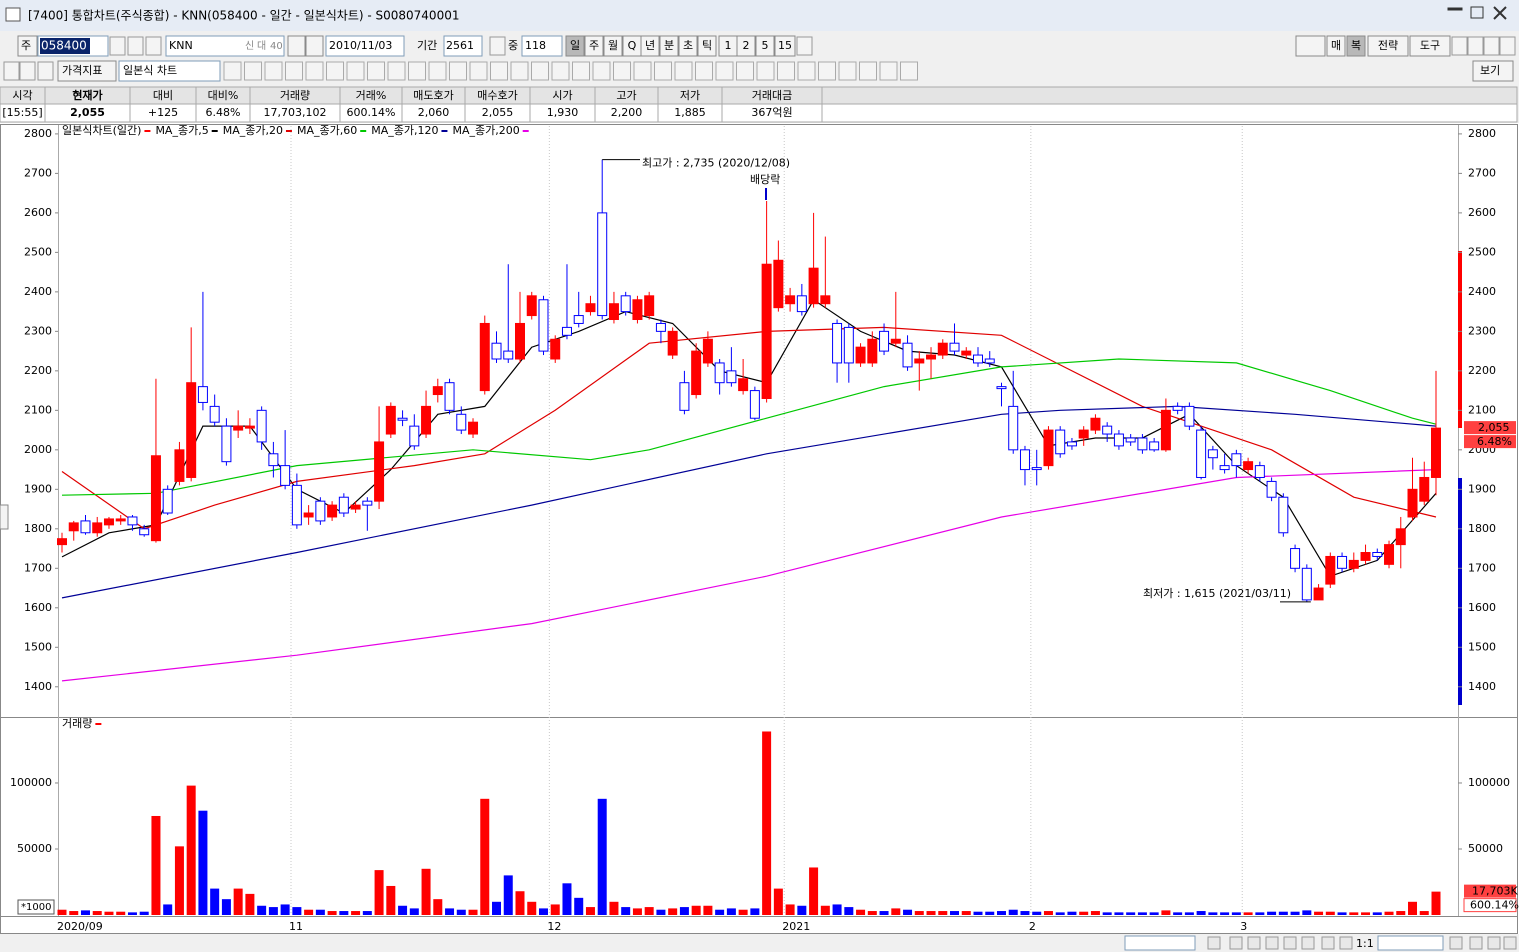 This screenshot has height=952, width=1519. I want to click on next-button, so click(296, 46).